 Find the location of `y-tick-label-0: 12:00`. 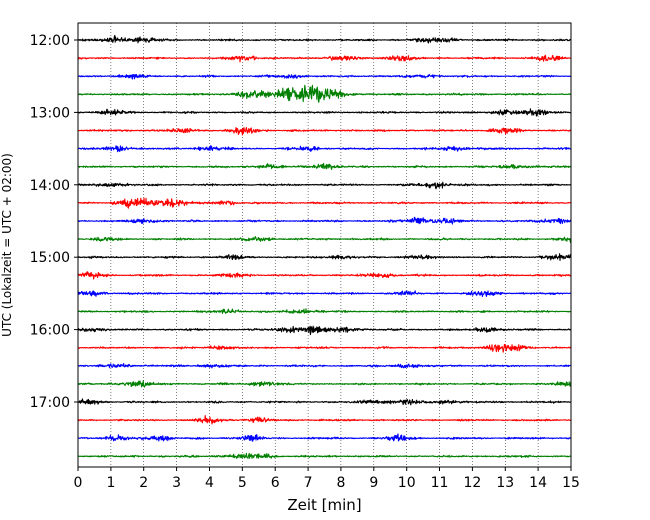

y-tick-label-0: 12:00 is located at coordinates (50, 41).